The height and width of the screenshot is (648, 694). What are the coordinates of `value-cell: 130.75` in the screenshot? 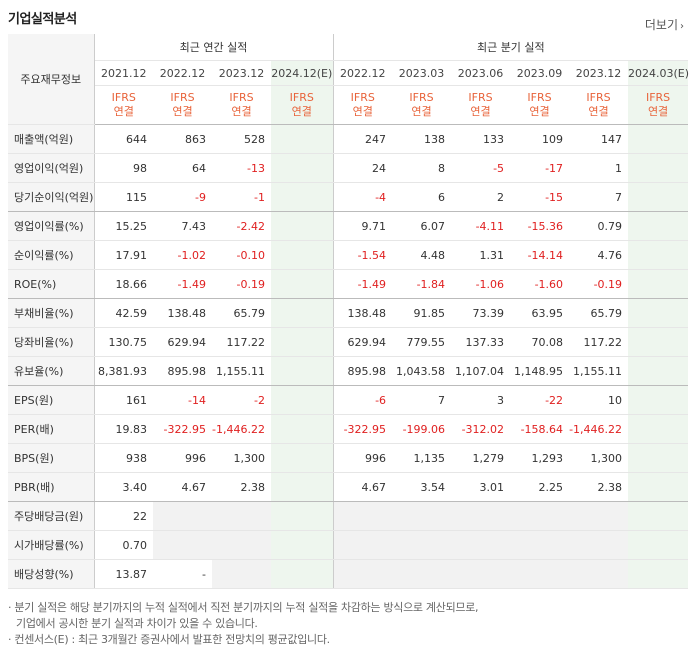 It's located at (123, 342).